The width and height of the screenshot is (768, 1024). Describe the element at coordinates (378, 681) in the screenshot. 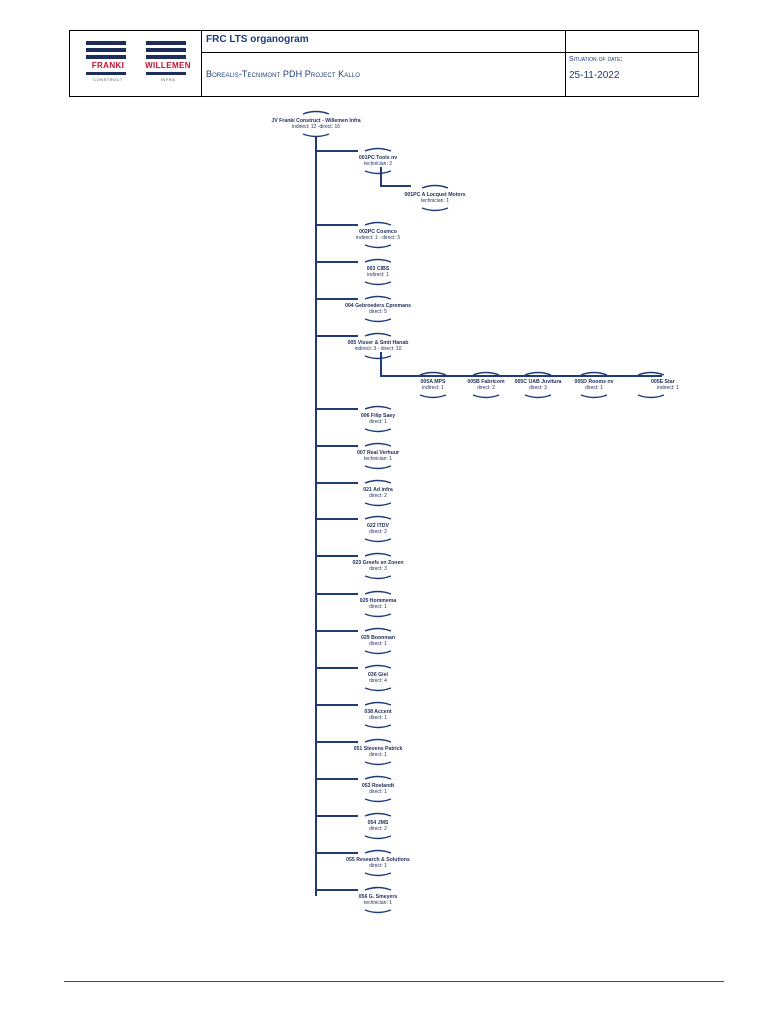

I see `node-detail: direct: 4` at that location.